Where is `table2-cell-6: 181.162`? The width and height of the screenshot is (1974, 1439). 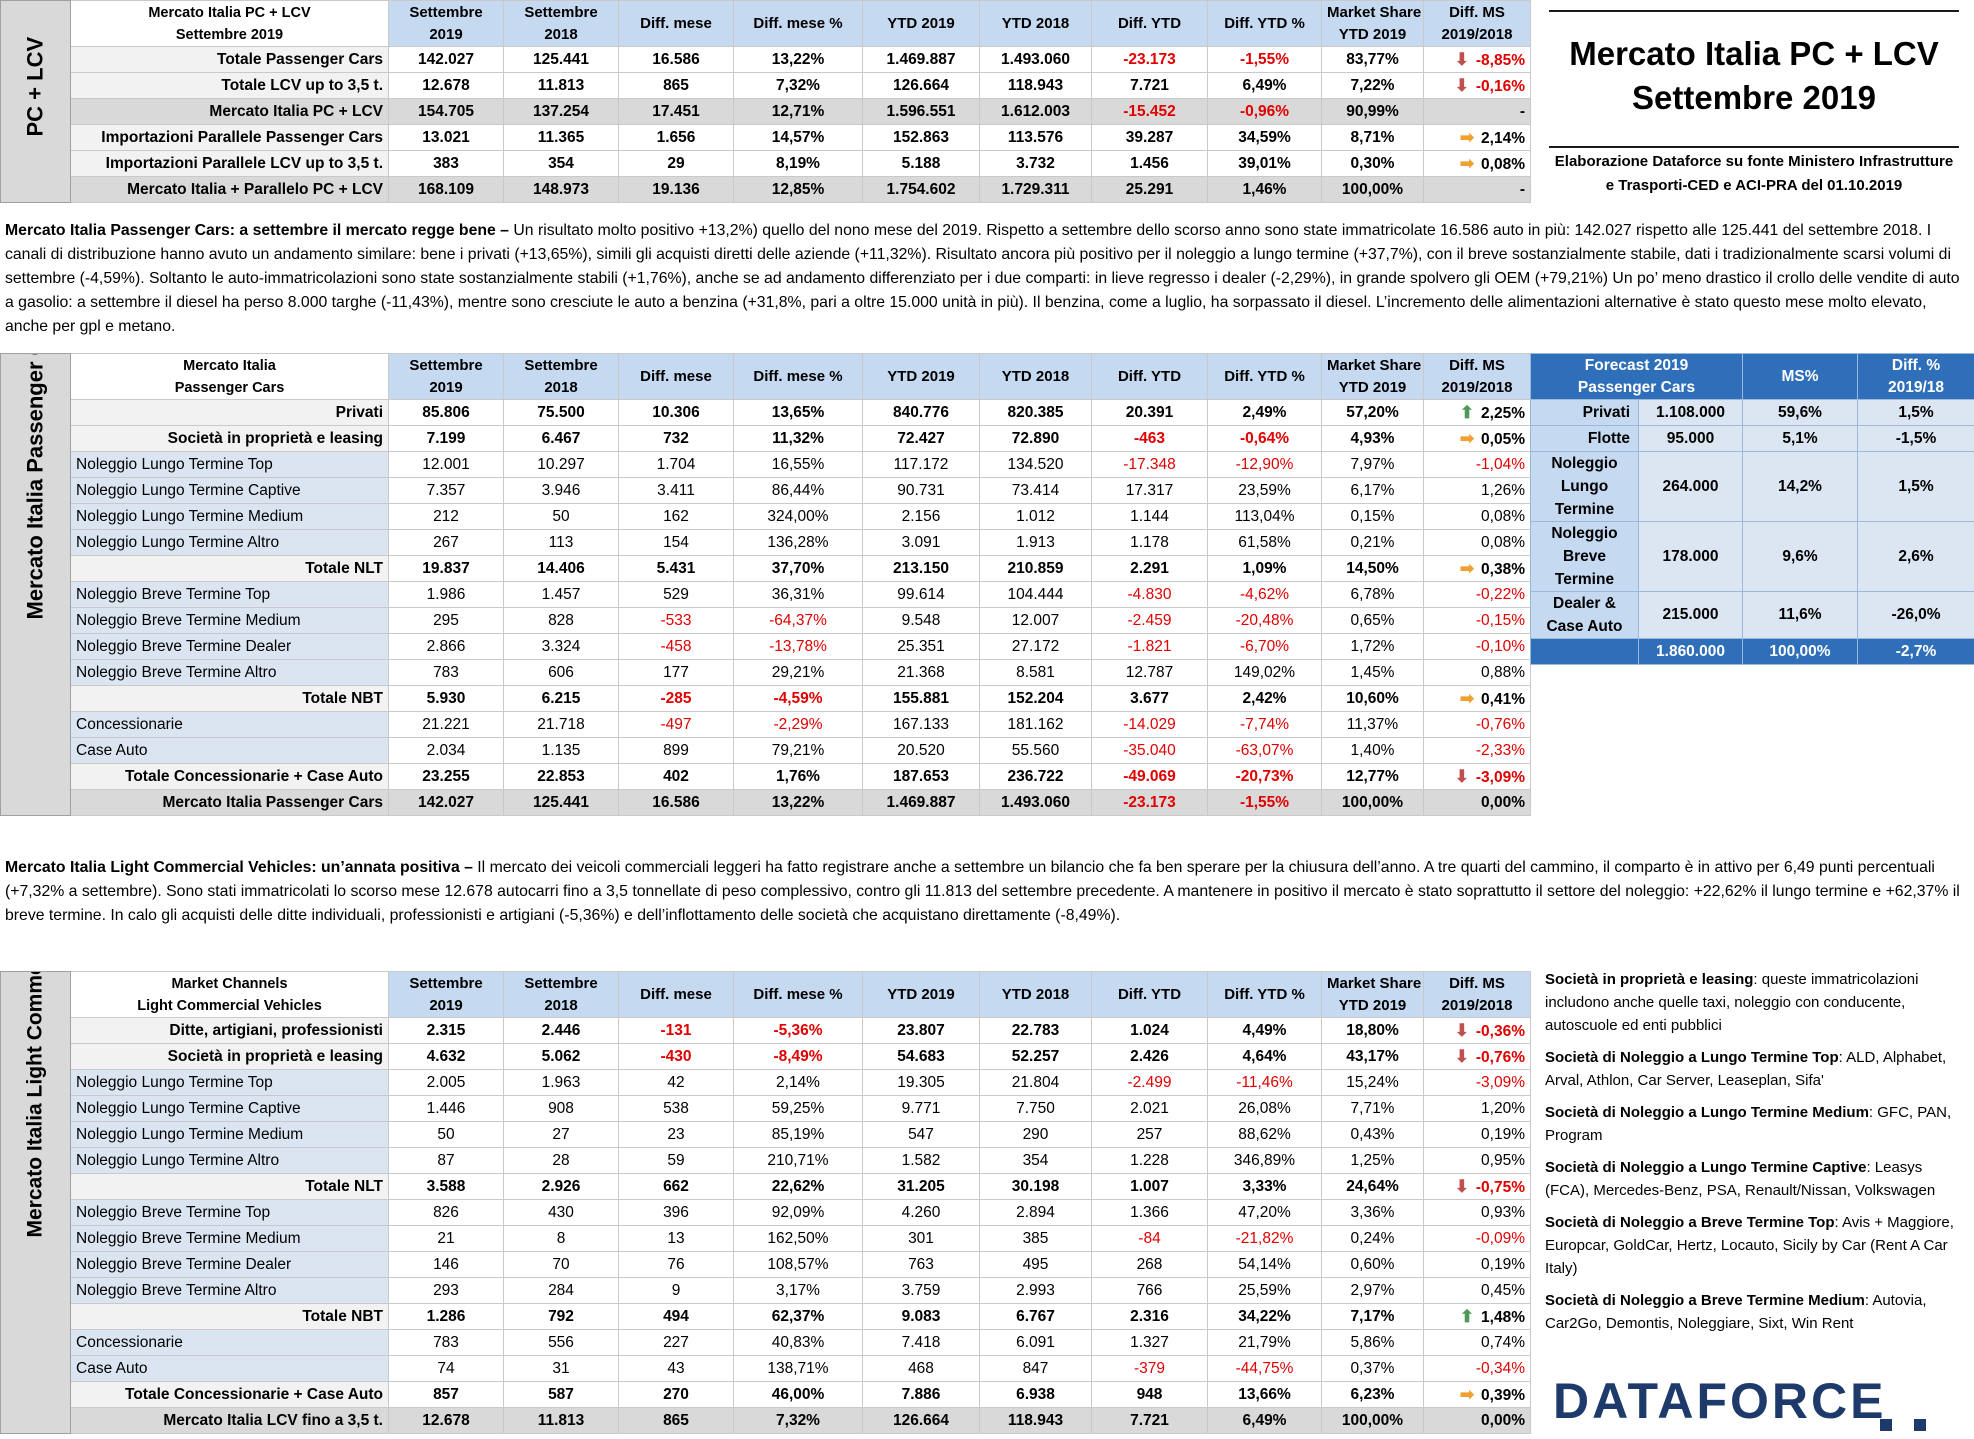 table2-cell-6: 181.162 is located at coordinates (1035, 724).